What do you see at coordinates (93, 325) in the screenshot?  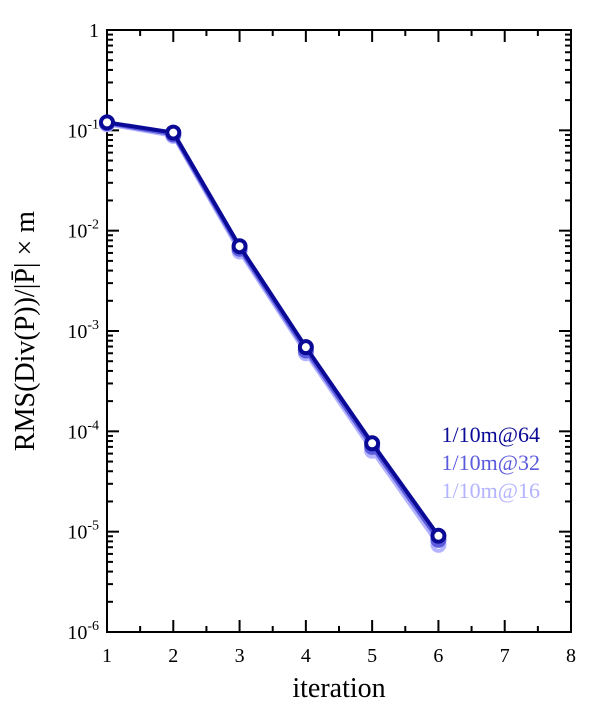 I see `y-tick-exponent: -3` at bounding box center [93, 325].